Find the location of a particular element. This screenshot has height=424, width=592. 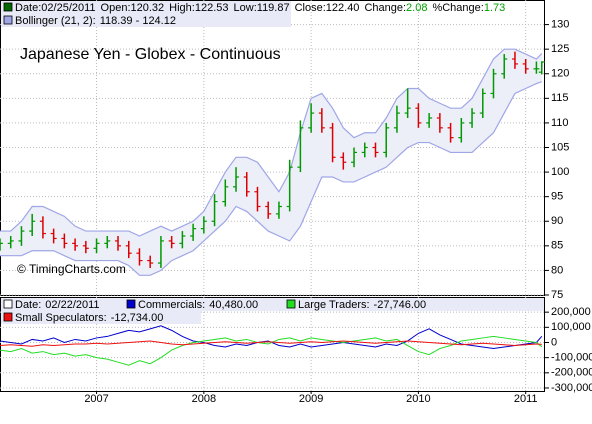

band-value: 118.39 - 124.12 is located at coordinates (138, 21).